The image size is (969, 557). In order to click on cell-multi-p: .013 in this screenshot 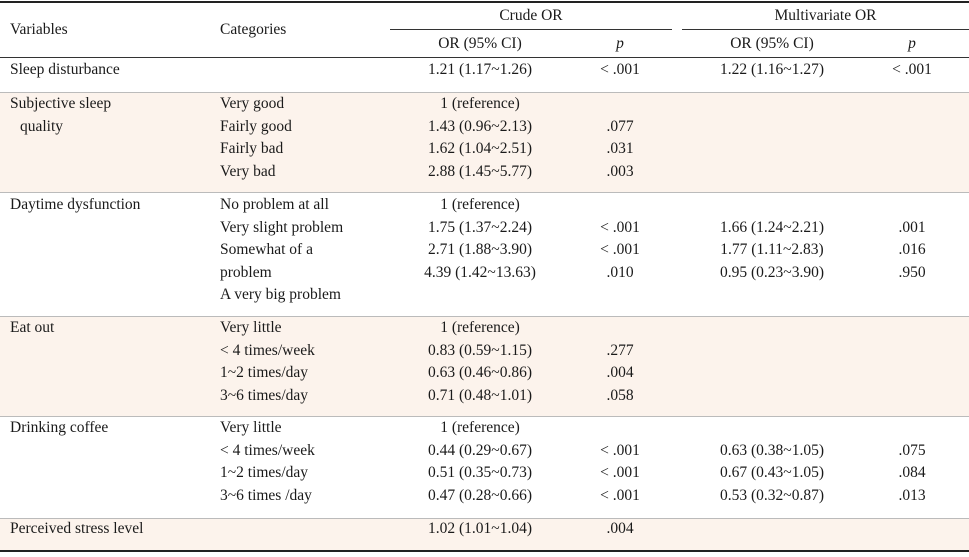, I will do `click(912, 495)`.